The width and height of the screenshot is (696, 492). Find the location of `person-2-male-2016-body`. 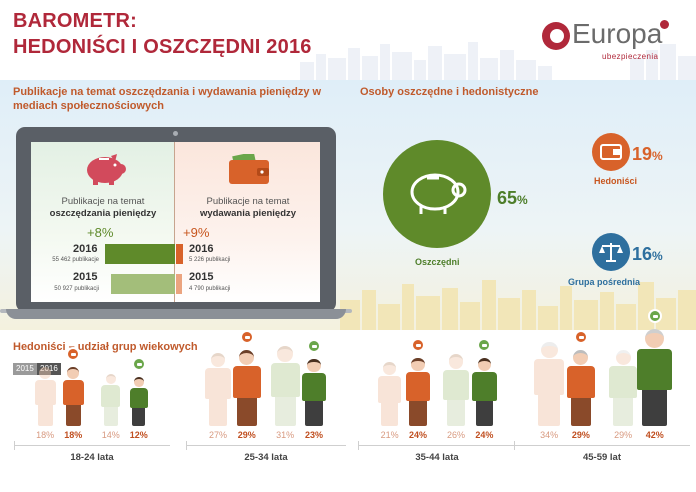

person-2-male-2016-body is located at coordinates (484, 386).